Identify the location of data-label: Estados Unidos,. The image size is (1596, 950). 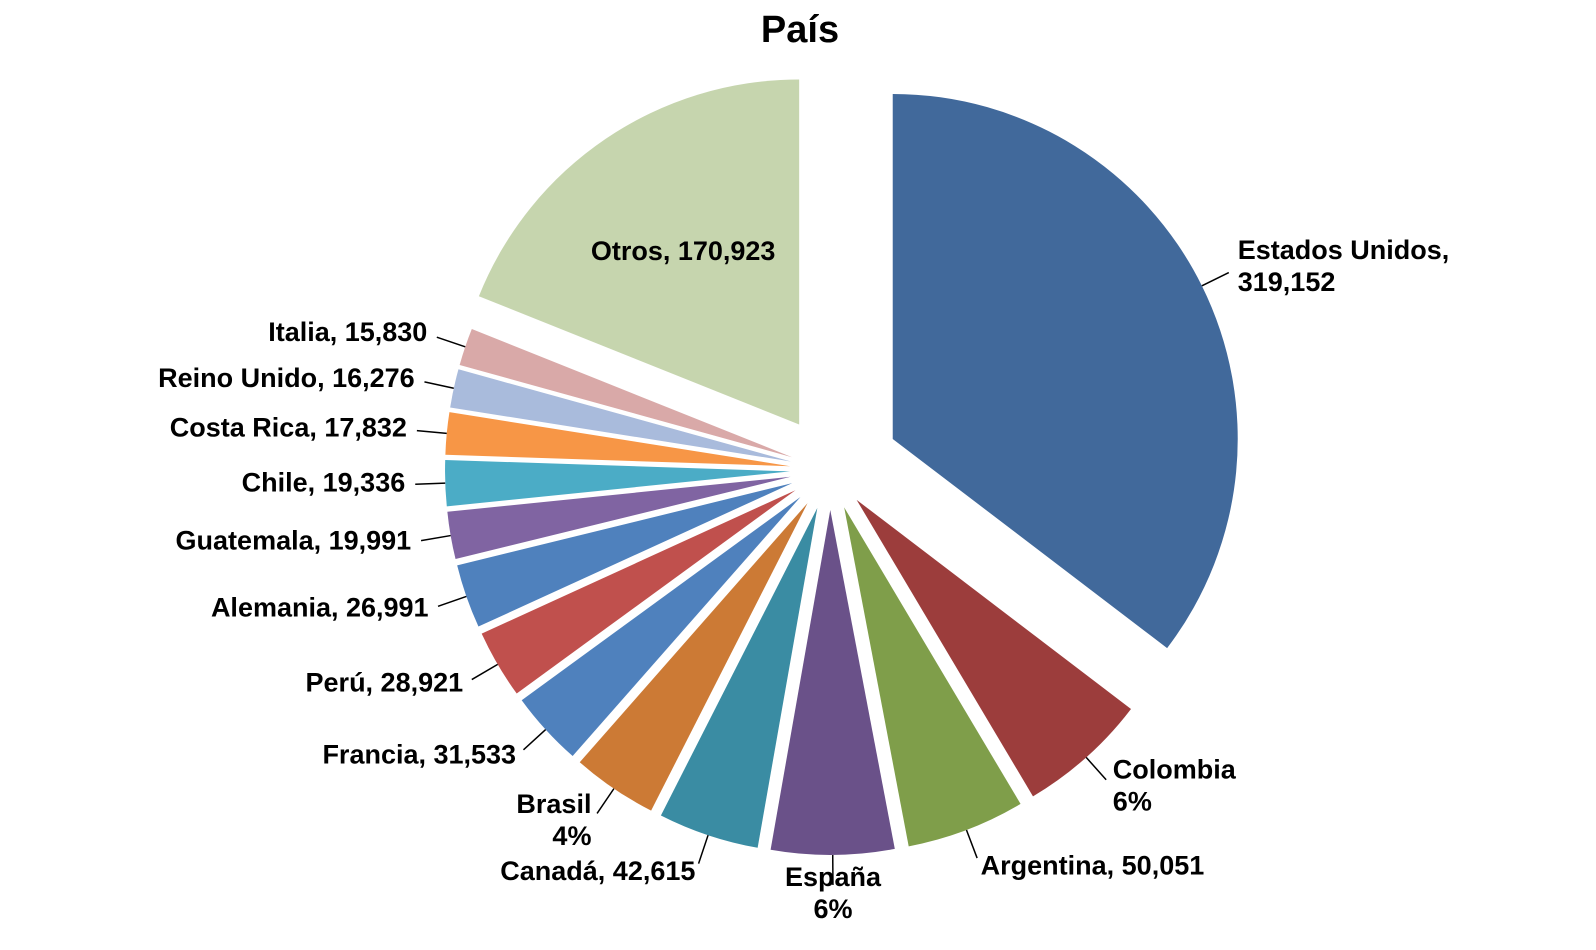
(1344, 250).